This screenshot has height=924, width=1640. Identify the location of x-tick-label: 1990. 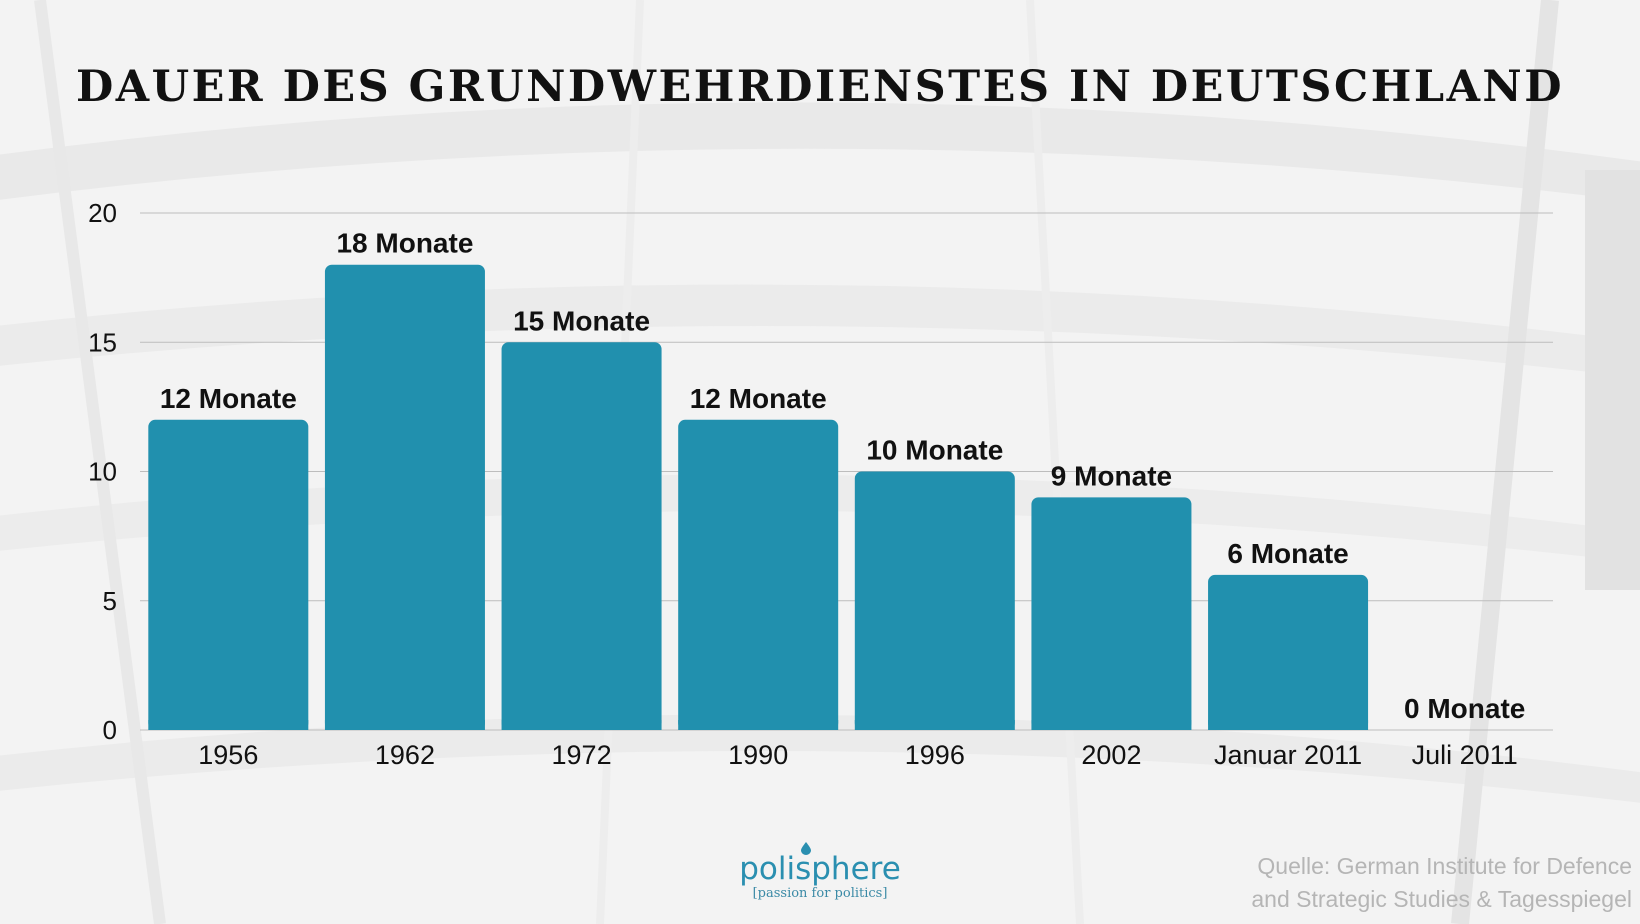
(758, 755).